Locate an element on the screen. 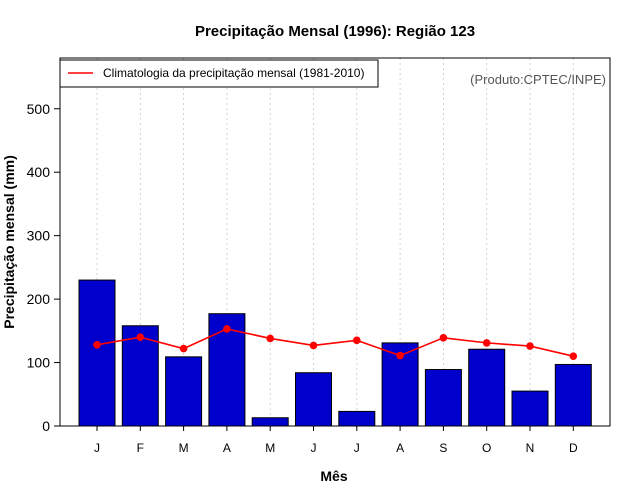  chart-title: Precipitação Mensal (1996): Região 123 is located at coordinates (335, 31).